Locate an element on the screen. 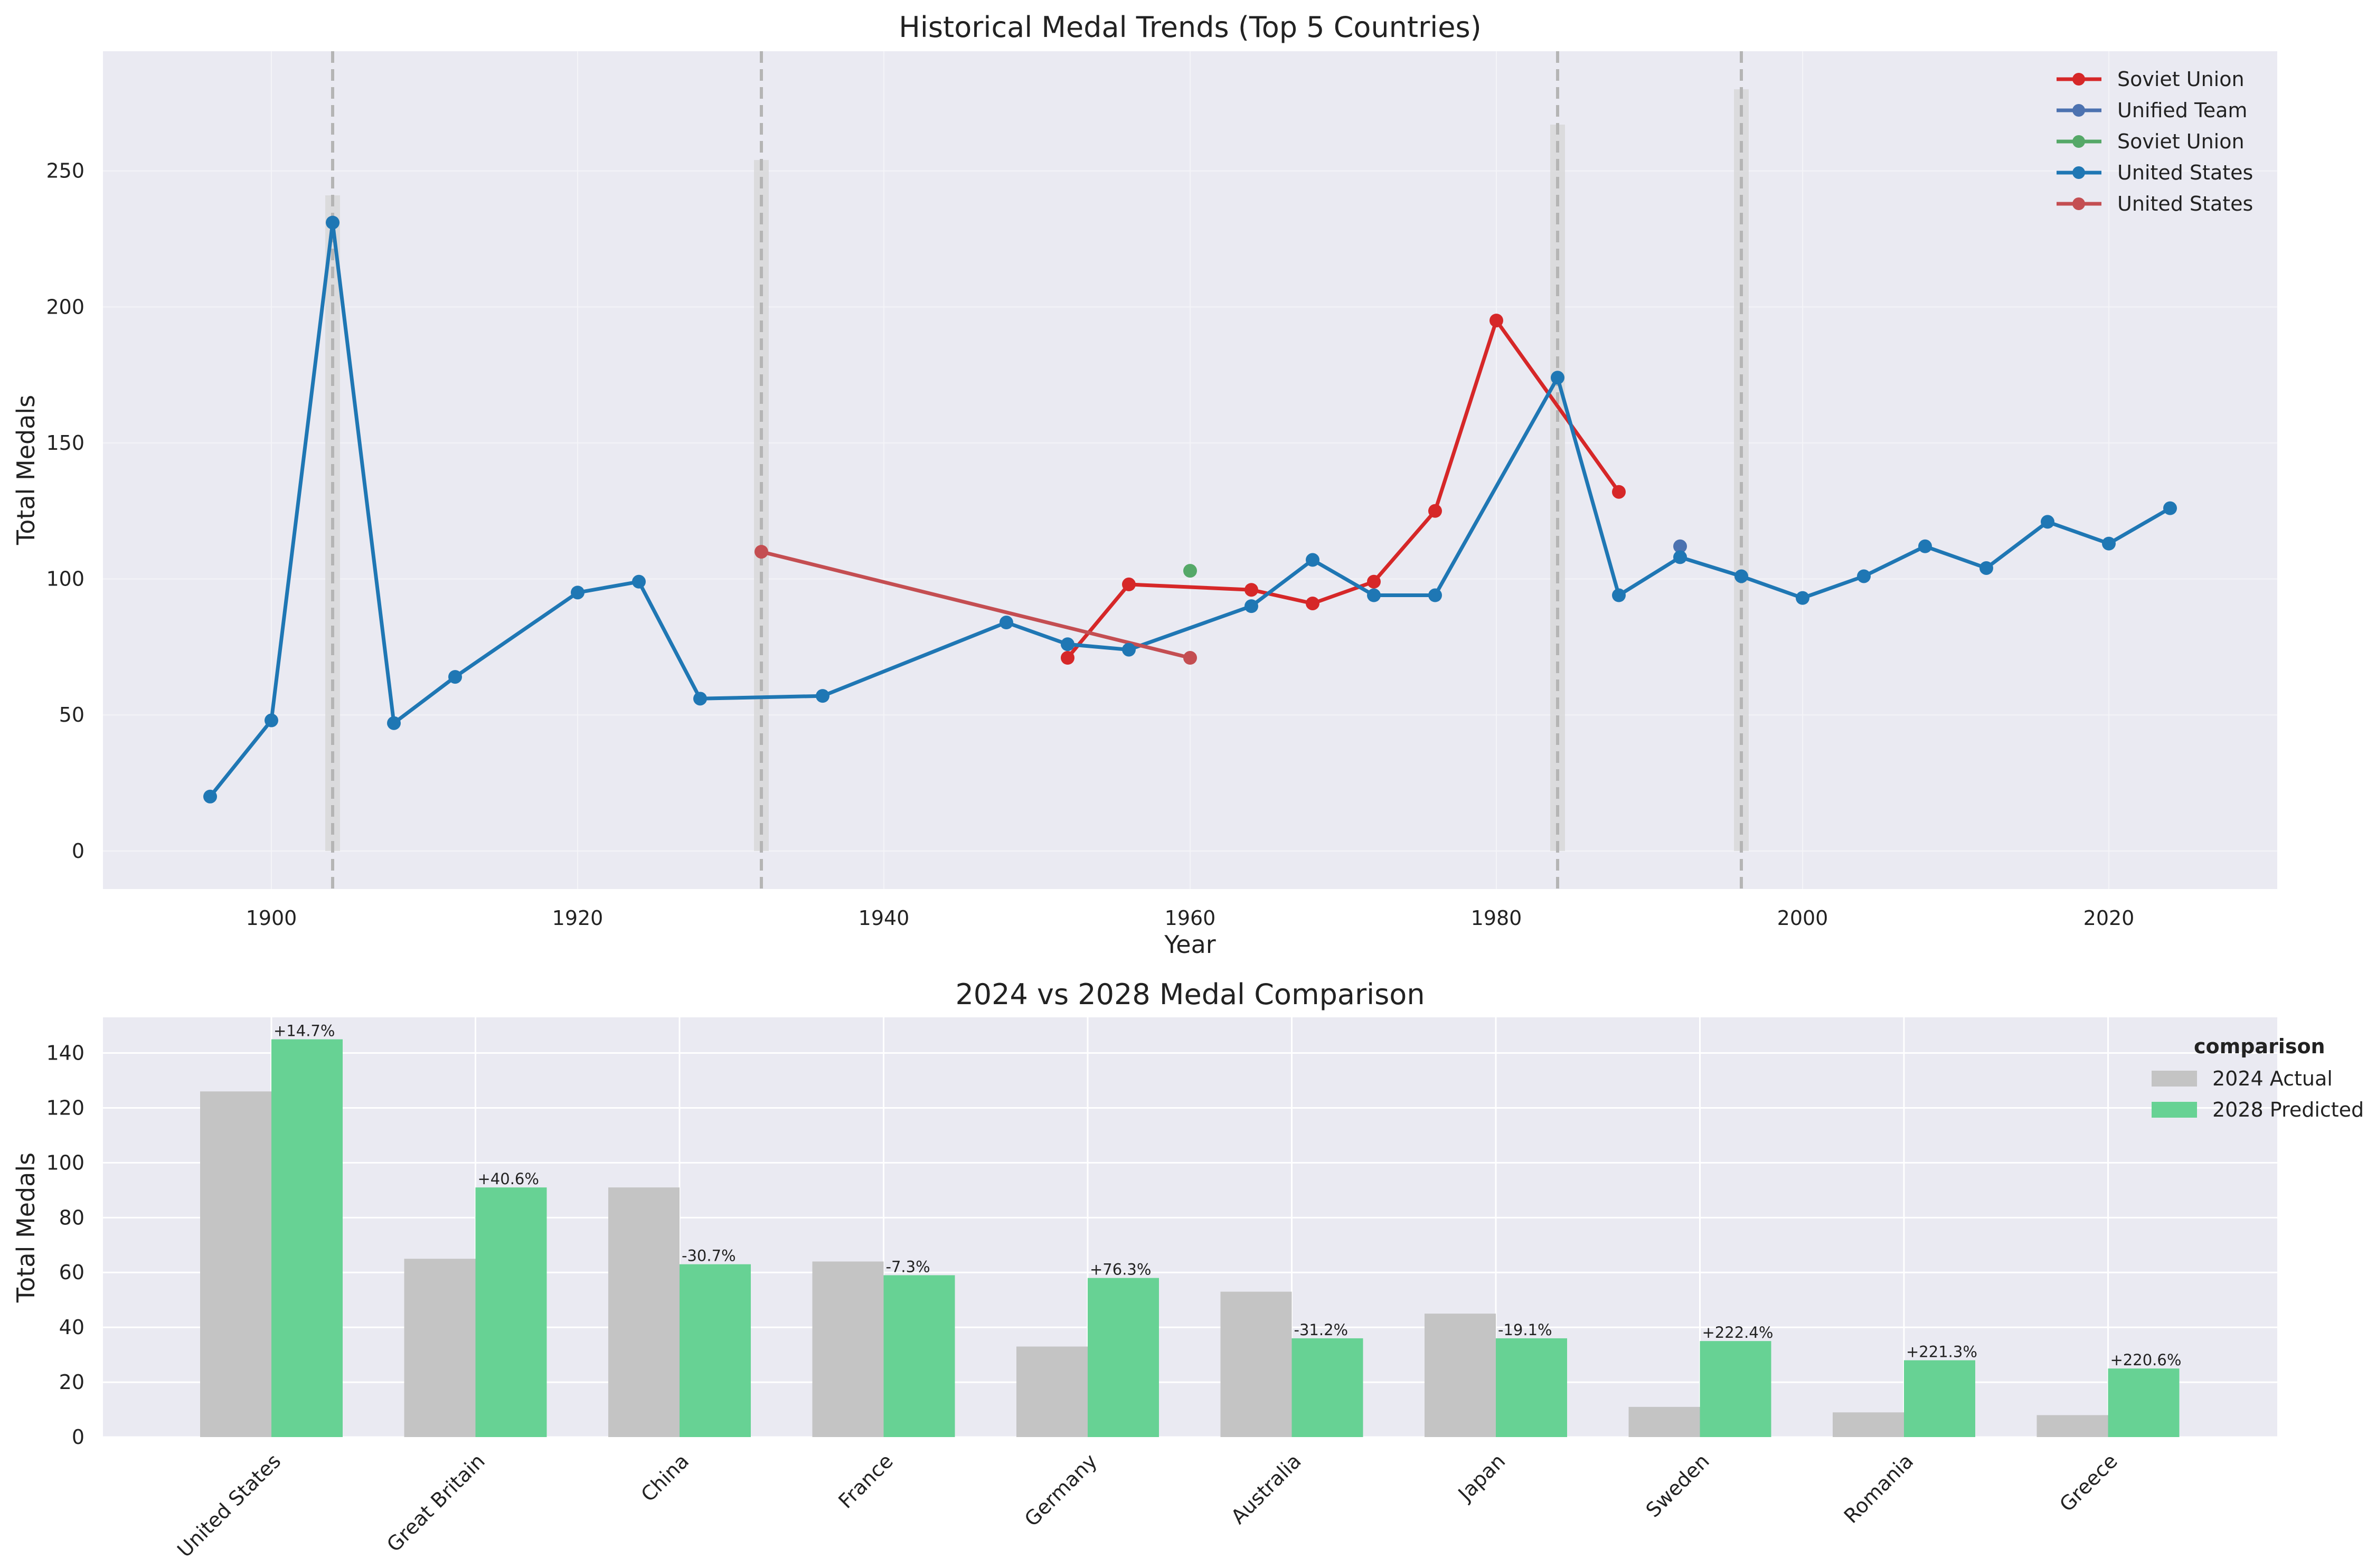 The height and width of the screenshot is (1568, 2376). bar-data-label: -19.1% is located at coordinates (1525, 1330).